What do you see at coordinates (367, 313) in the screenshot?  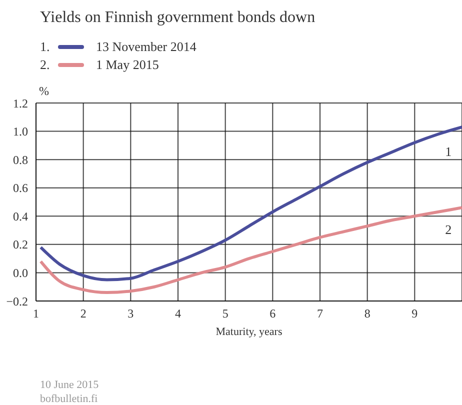 I see `x-tick-label: 8` at bounding box center [367, 313].